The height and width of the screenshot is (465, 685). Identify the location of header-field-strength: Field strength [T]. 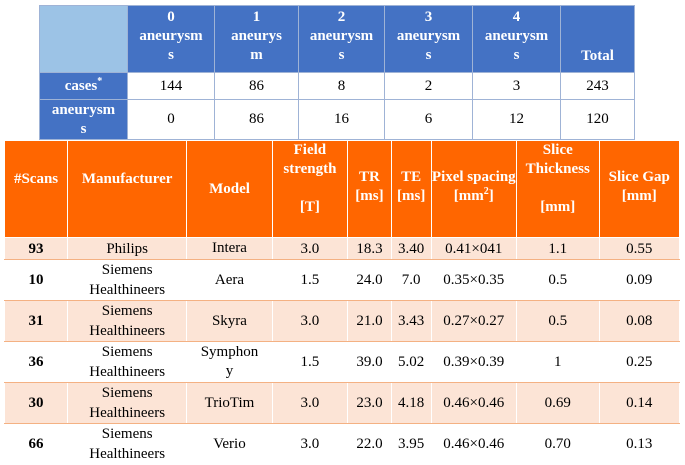
(310, 189).